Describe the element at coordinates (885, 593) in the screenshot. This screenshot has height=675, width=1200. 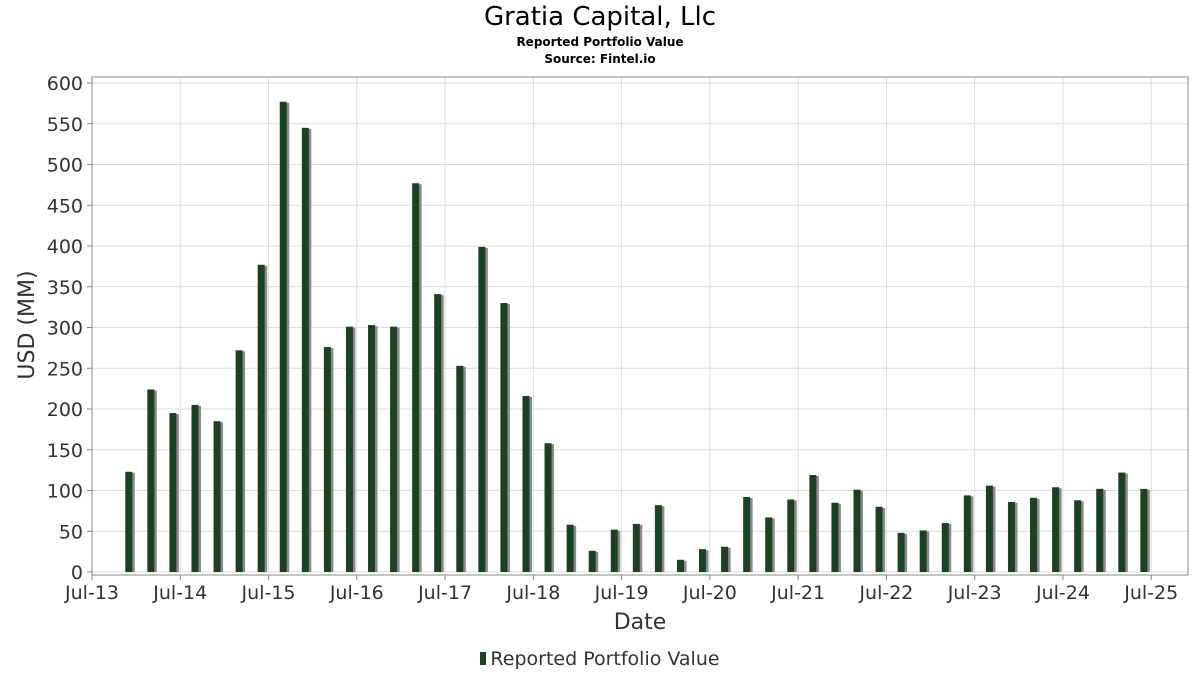
I see `x-tick-label: Jul-22` at that location.